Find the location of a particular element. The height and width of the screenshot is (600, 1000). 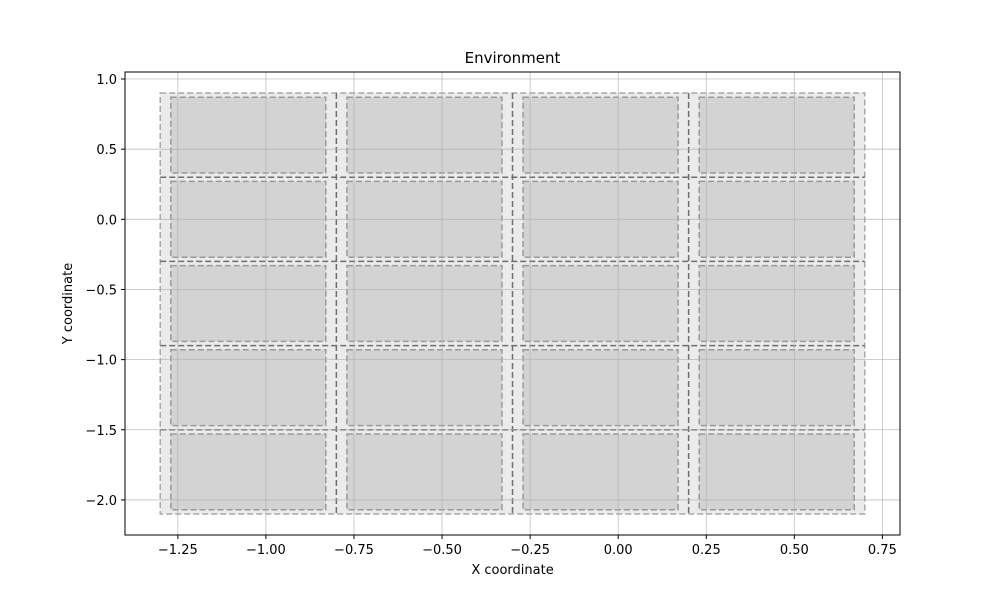

x-tick-label-9: 0.75 is located at coordinates (882, 550).